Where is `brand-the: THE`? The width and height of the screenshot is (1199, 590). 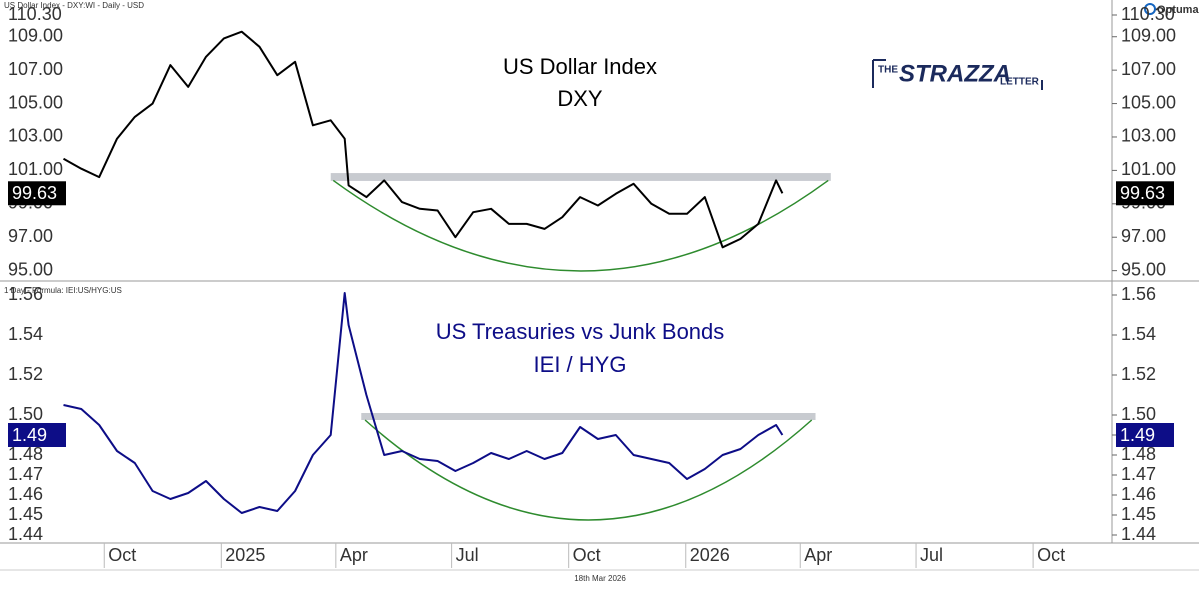
brand-the: THE is located at coordinates (888, 70).